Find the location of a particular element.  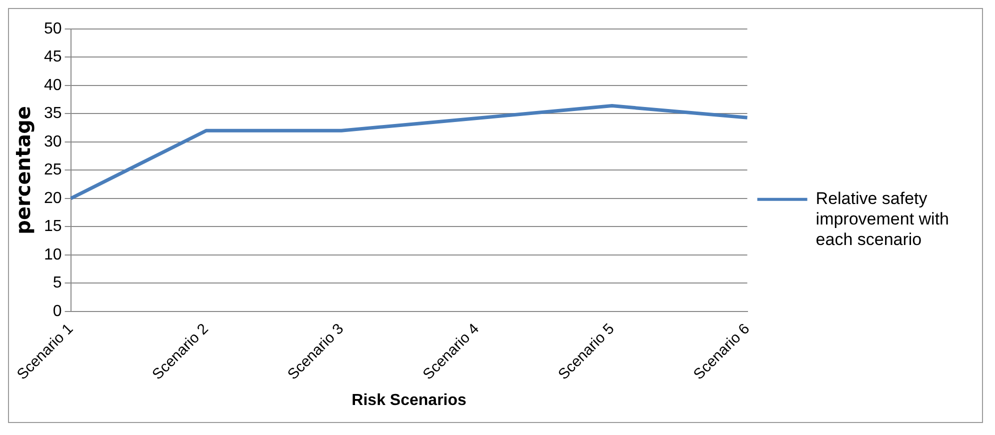

y-tick-label: 45 is located at coordinates (53, 57).